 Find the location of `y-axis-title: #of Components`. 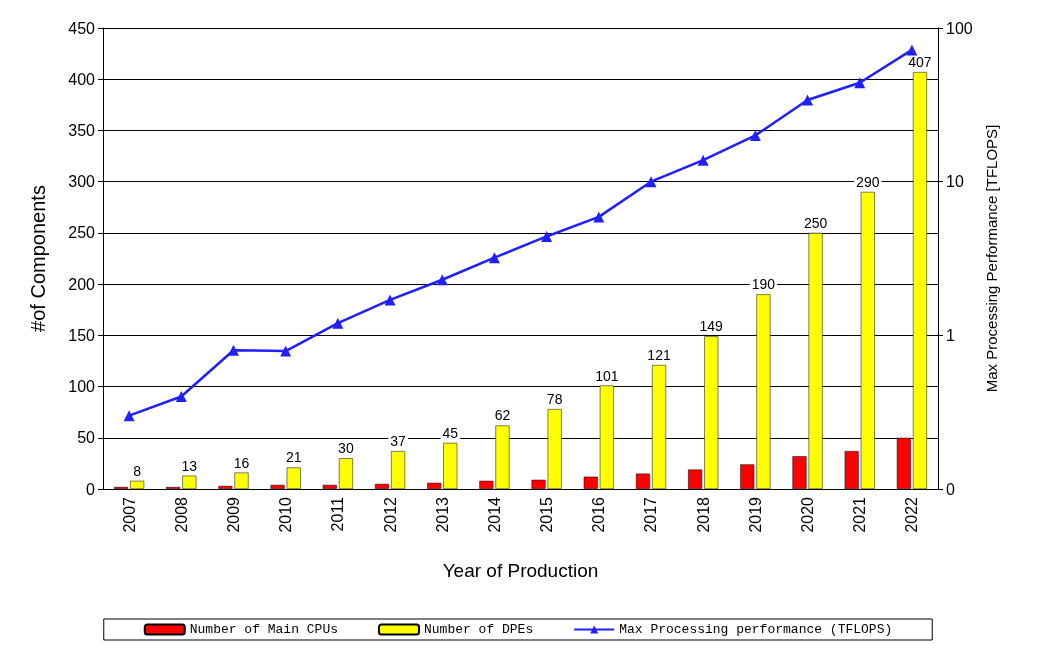

y-axis-title: #of Components is located at coordinates (38, 258).